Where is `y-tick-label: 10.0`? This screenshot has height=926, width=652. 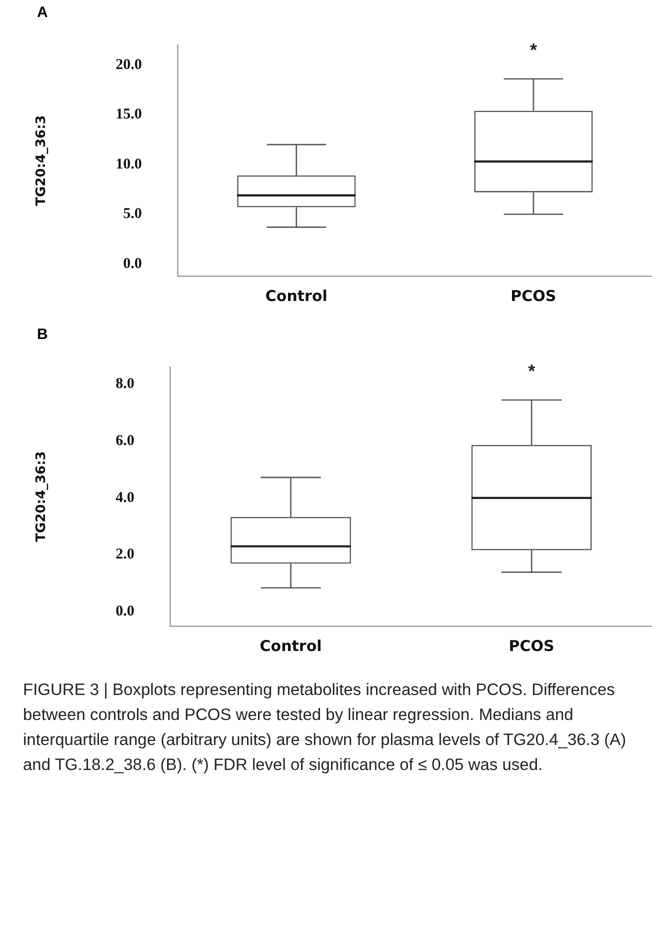
y-tick-label: 10.0 is located at coordinates (129, 164).